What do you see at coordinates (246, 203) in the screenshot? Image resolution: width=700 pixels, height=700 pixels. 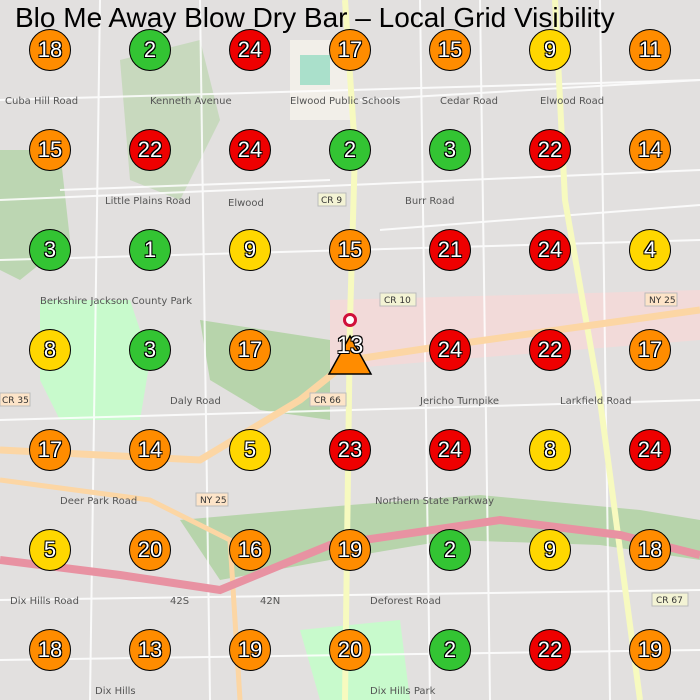 I see `label-elwood: Elwood` at bounding box center [246, 203].